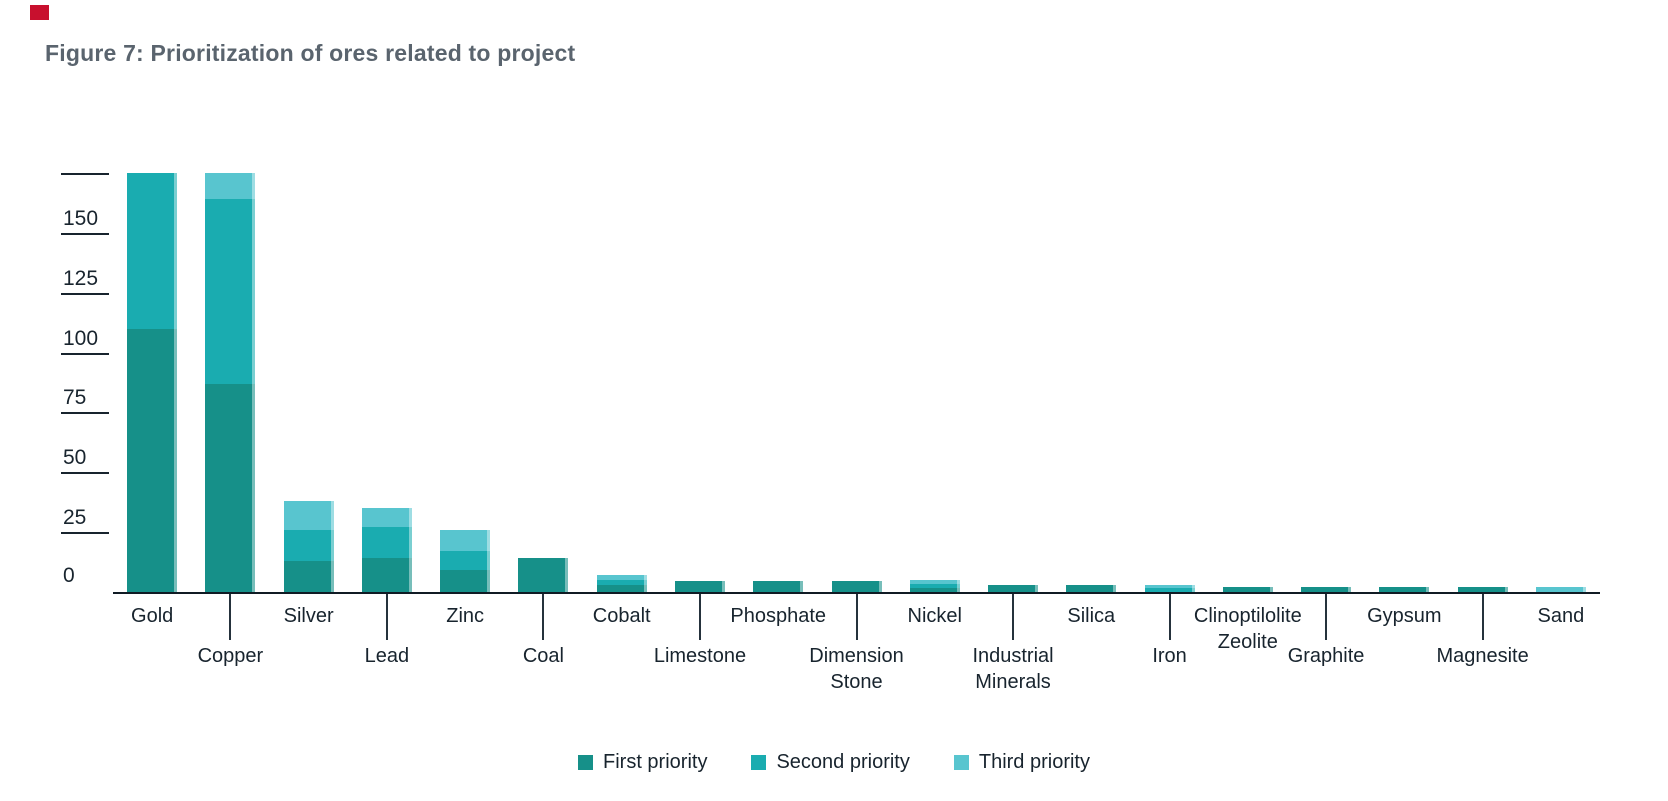 The width and height of the screenshot is (1668, 801). I want to click on bar-gypsum, so click(1404, 589).